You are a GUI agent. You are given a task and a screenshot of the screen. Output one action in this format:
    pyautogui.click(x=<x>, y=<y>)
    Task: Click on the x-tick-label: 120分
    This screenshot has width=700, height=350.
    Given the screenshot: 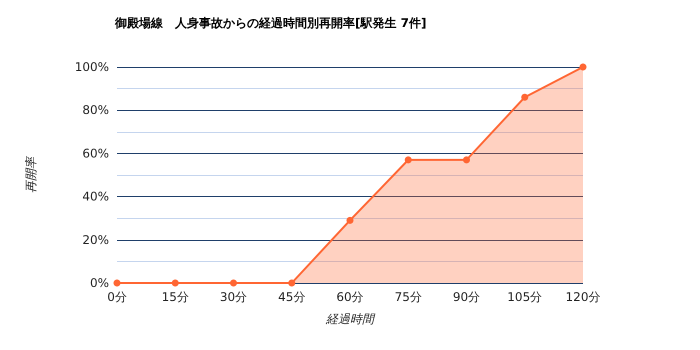 What is the action you would take?
    pyautogui.click(x=583, y=297)
    